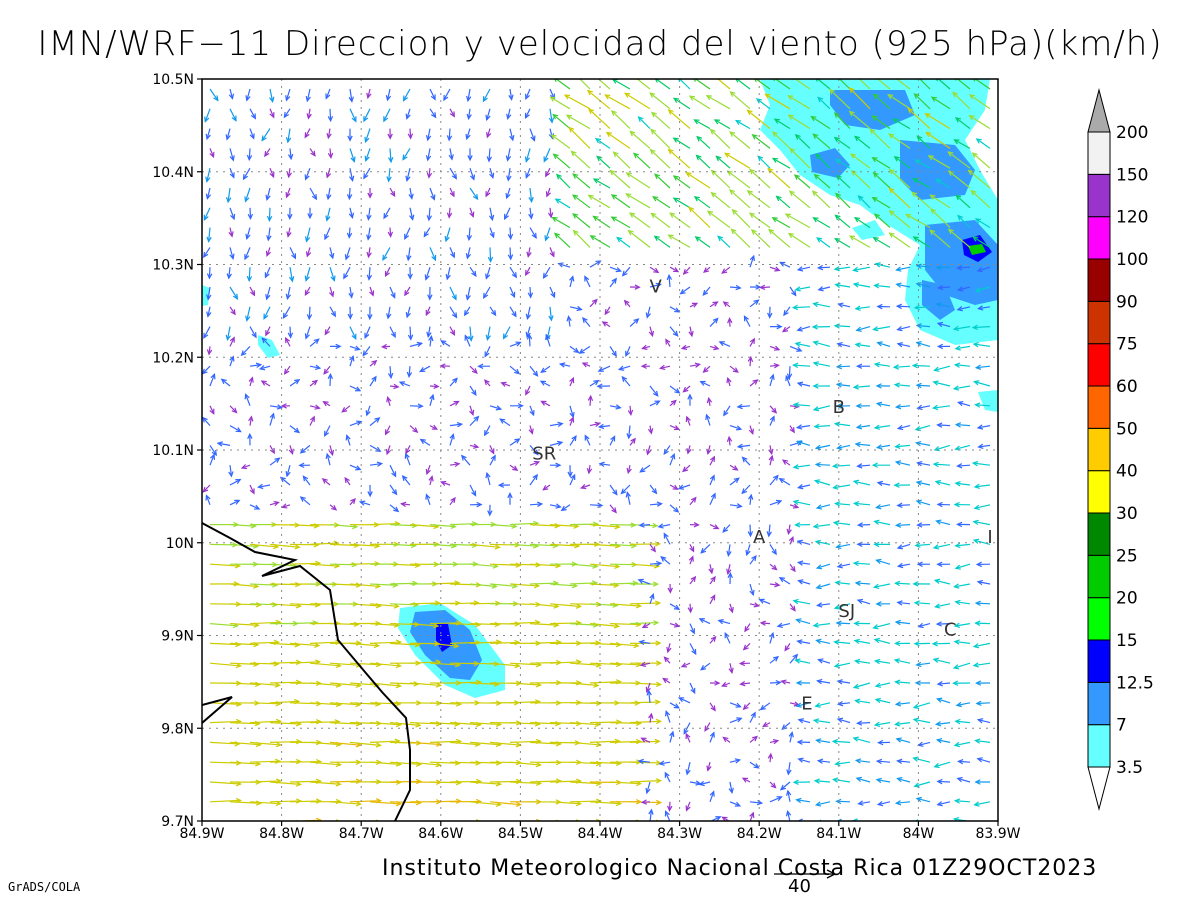 The width and height of the screenshot is (1200, 900). What do you see at coordinates (173, 358) in the screenshot?
I see `y-tick-label: 10.2N` at bounding box center [173, 358].